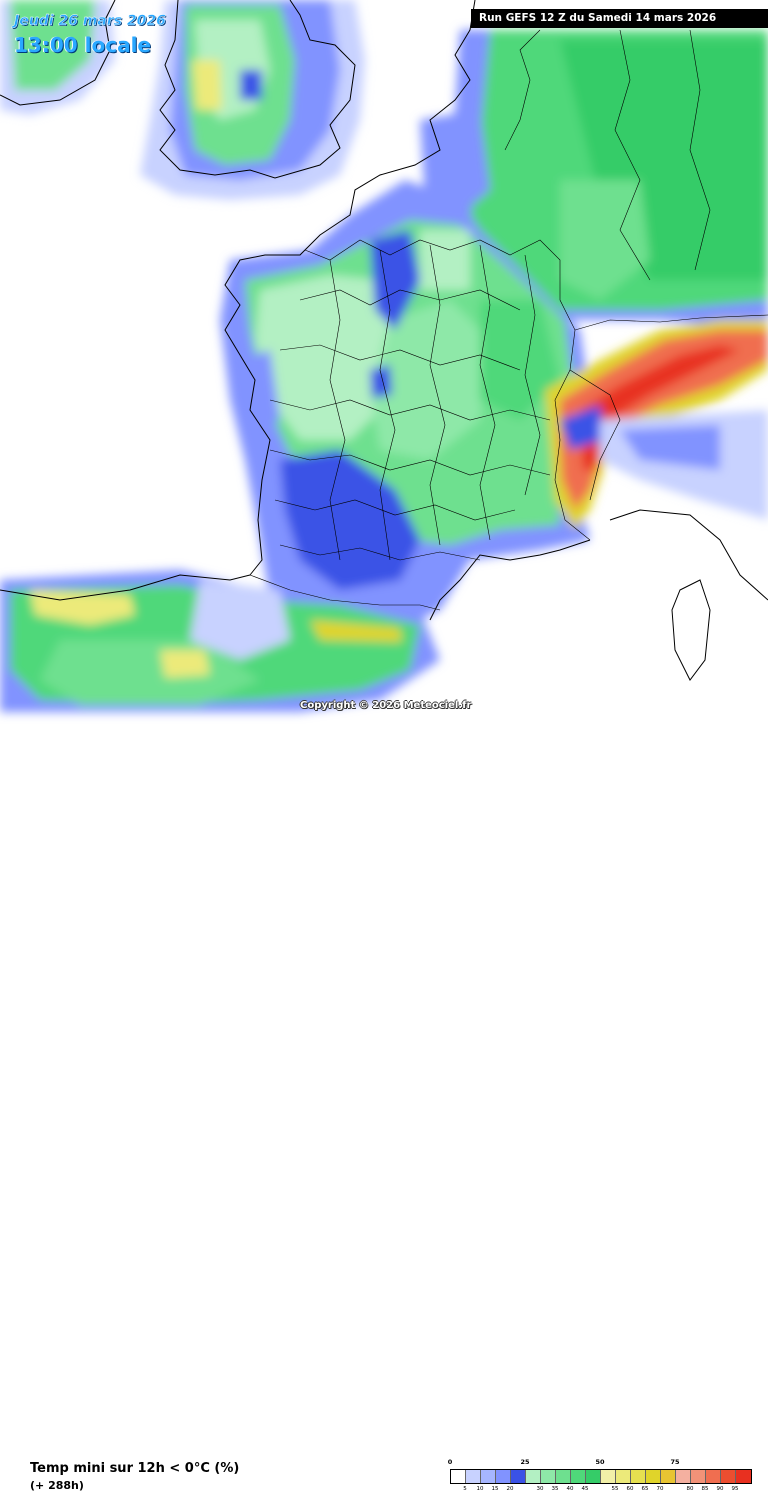 Image resolution: width=768 pixels, height=1494 pixels. Describe the element at coordinates (705, 1489) in the screenshot. I see `legend-minor-label: 85` at that location.